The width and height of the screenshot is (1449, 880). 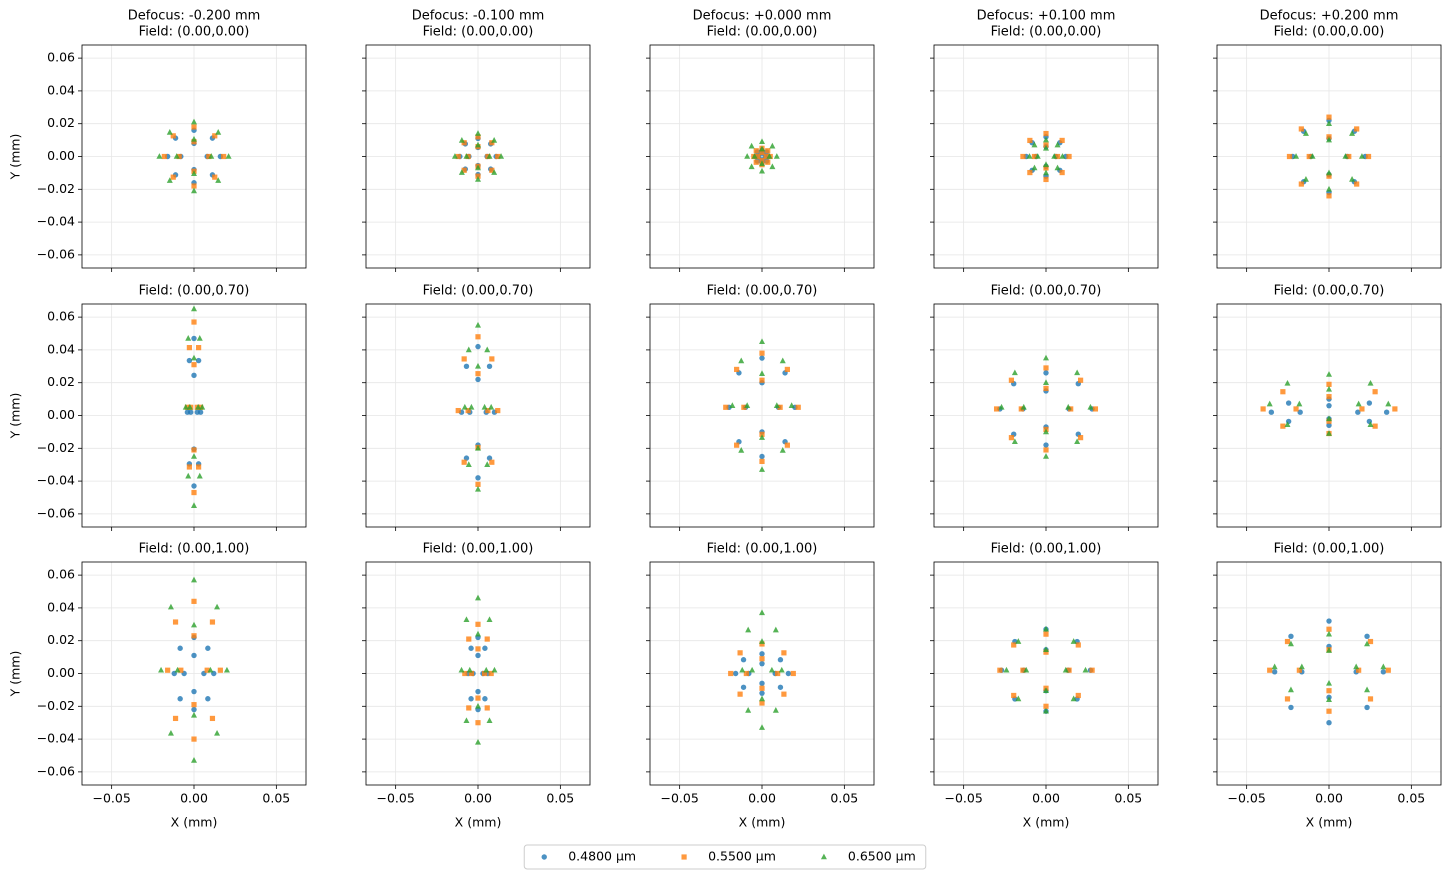 I want to click on y-axis-label: Y (mm), so click(x=15, y=416).